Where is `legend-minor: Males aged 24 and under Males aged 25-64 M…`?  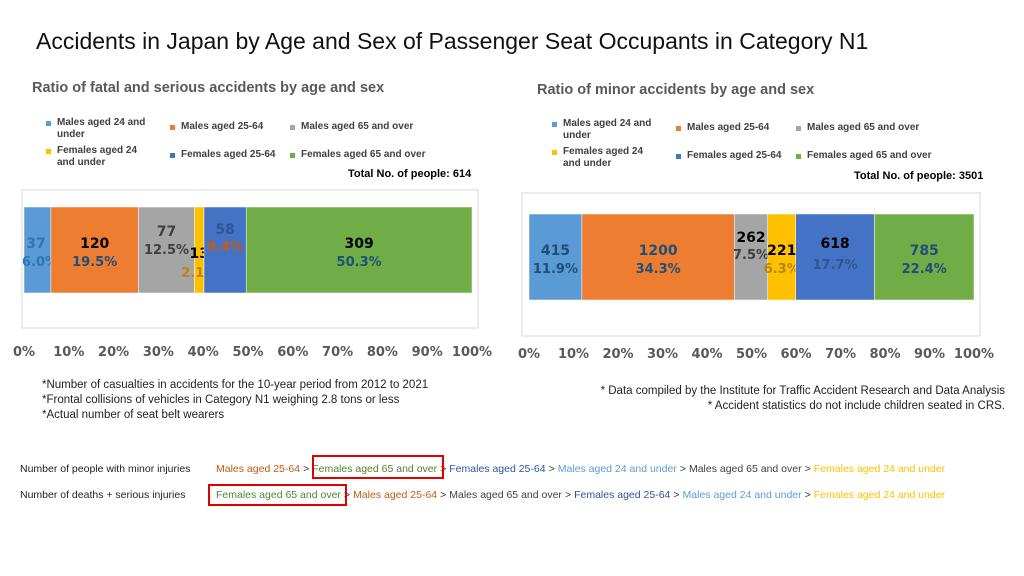 legend-minor: Males aged 24 and under Males aged 25-64 M… is located at coordinates (787, 148).